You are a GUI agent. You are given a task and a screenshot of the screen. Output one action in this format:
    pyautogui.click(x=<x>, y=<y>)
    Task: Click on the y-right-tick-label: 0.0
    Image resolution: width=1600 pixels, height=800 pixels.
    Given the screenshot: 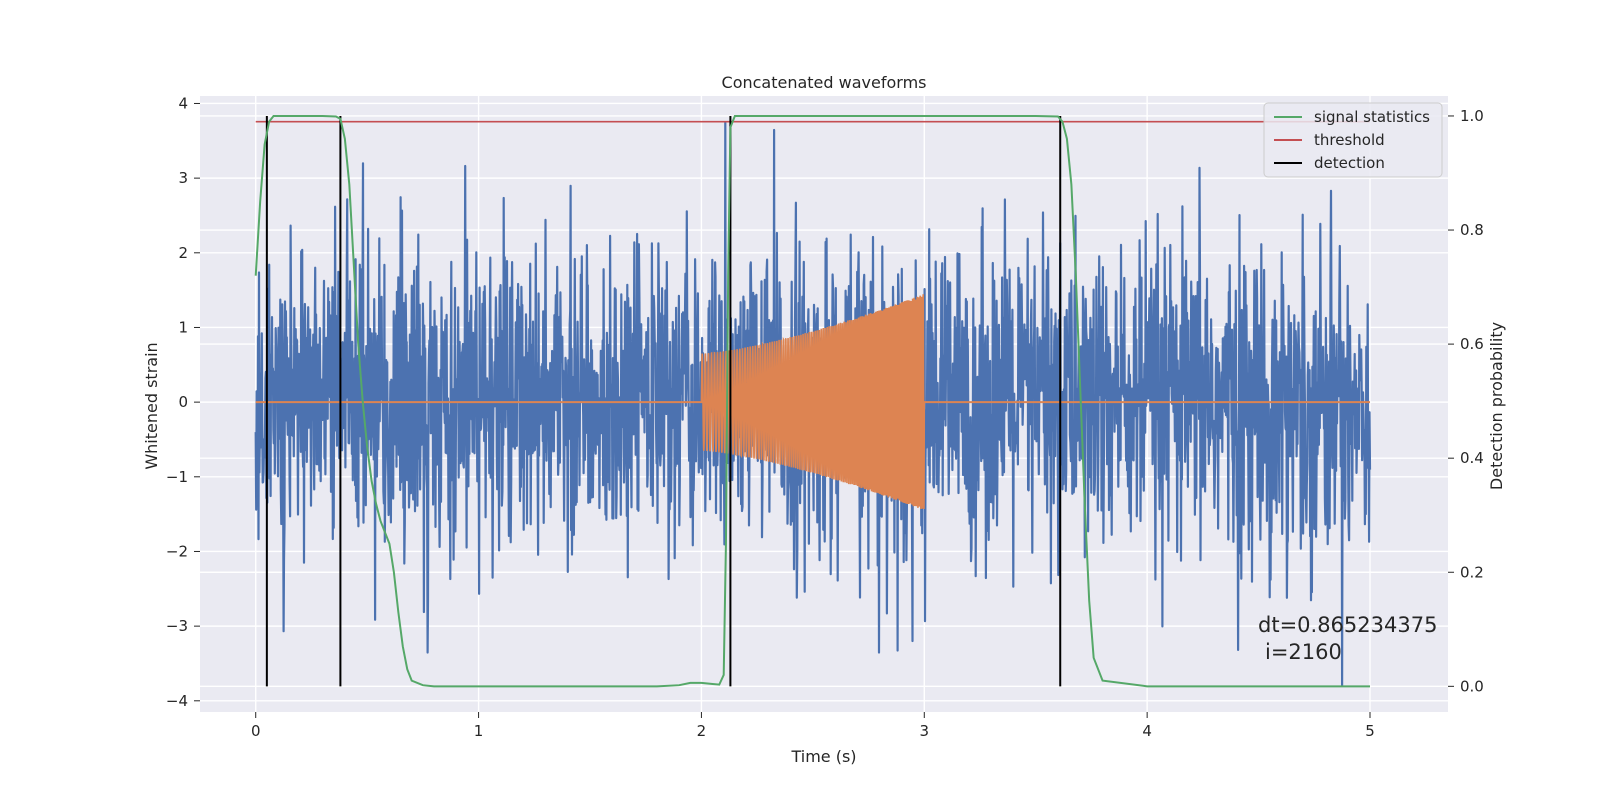 What is the action you would take?
    pyautogui.click(x=1472, y=686)
    